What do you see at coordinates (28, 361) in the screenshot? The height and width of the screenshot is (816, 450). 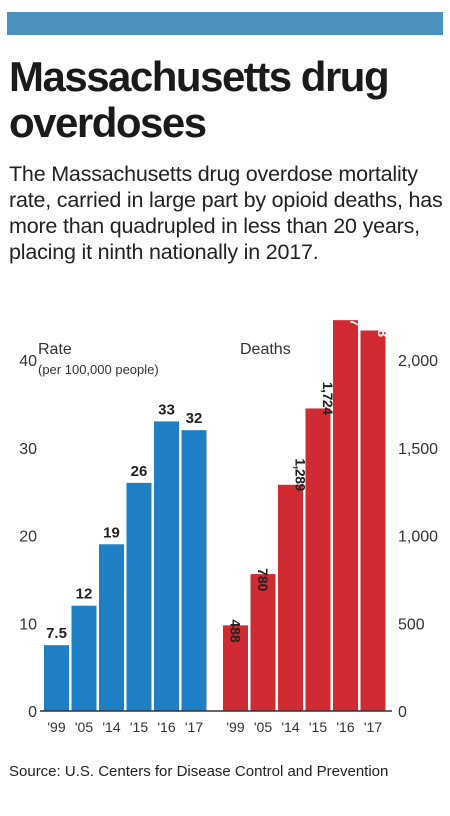 I see `y-tick-label: 40` at bounding box center [28, 361].